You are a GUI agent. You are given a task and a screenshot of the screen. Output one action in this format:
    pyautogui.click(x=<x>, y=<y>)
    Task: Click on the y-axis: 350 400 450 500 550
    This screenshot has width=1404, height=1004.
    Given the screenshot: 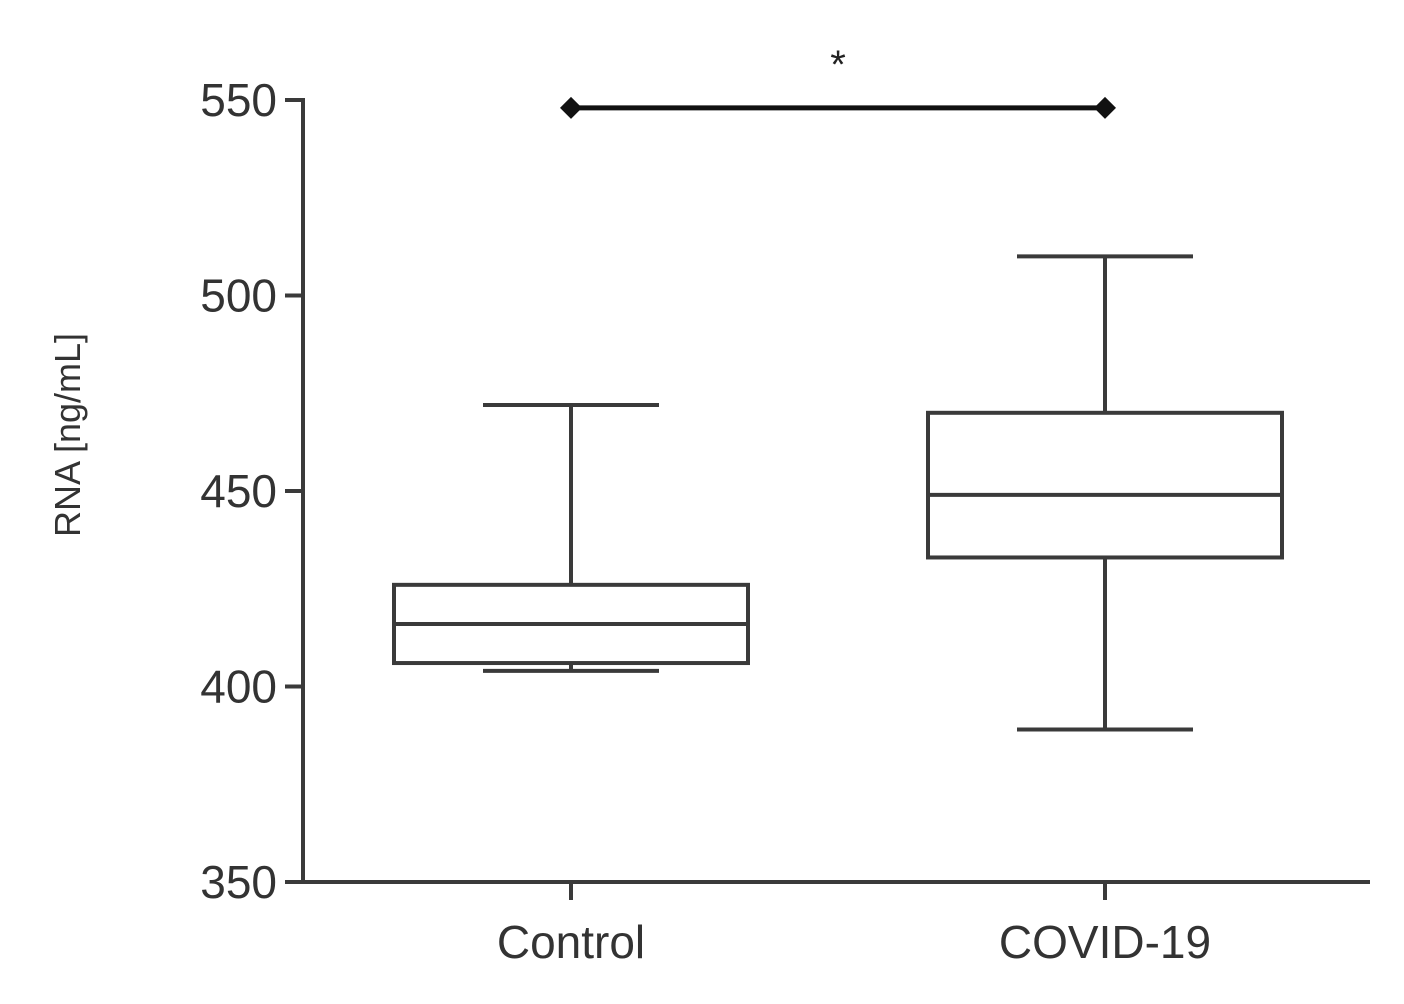 What is the action you would take?
    pyautogui.click(x=252, y=491)
    